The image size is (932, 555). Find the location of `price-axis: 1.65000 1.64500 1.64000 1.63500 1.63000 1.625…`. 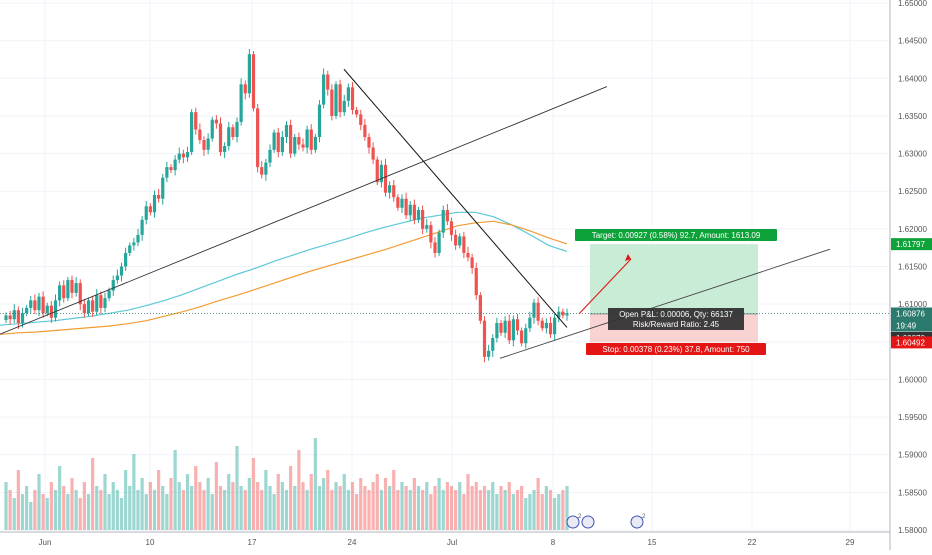

price-axis: 1.65000 1.64500 1.64000 1.63500 1.63000 1.625… is located at coordinates (910, 275).